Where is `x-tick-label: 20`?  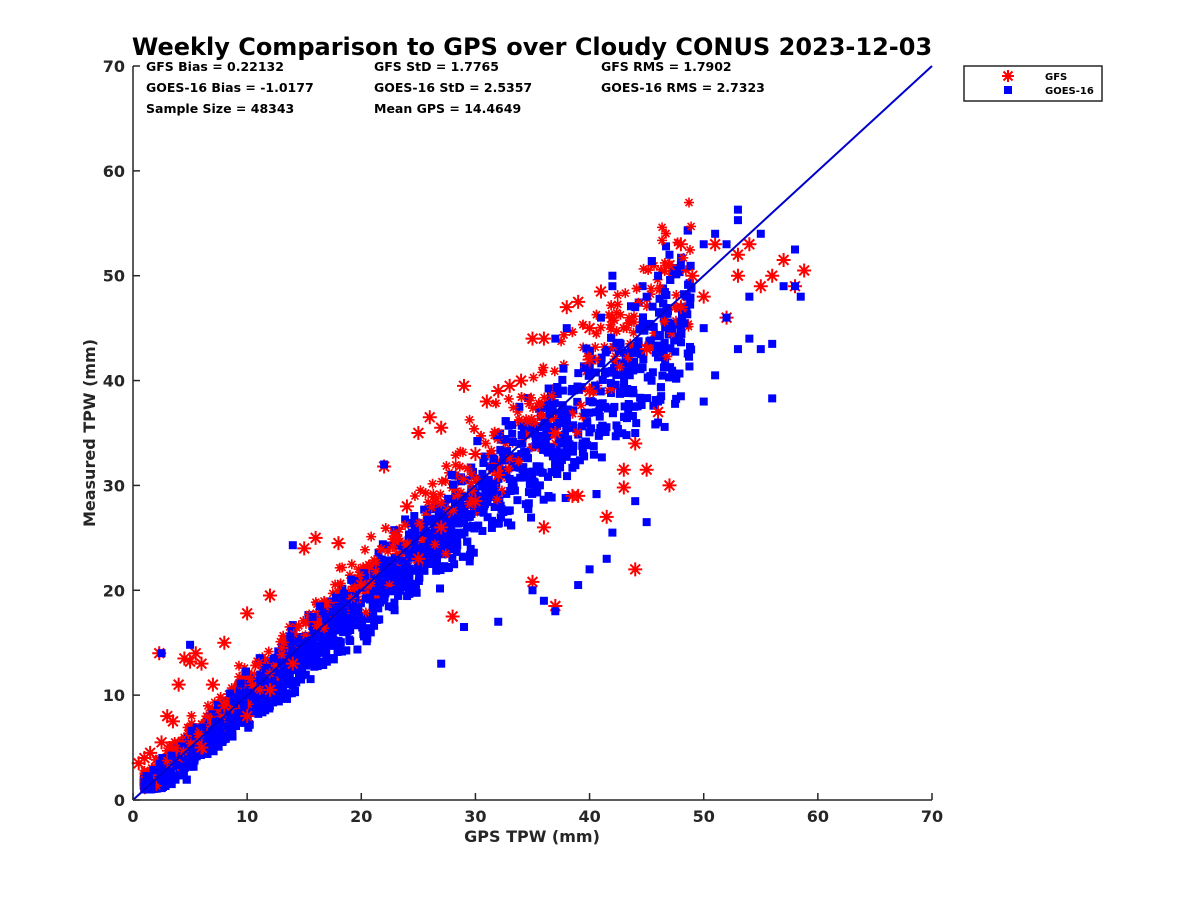 x-tick-label: 20 is located at coordinates (361, 816).